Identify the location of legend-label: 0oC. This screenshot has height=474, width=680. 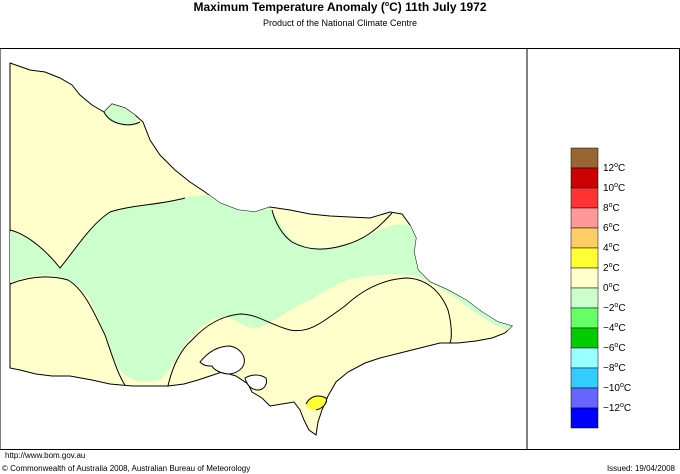
(611, 288).